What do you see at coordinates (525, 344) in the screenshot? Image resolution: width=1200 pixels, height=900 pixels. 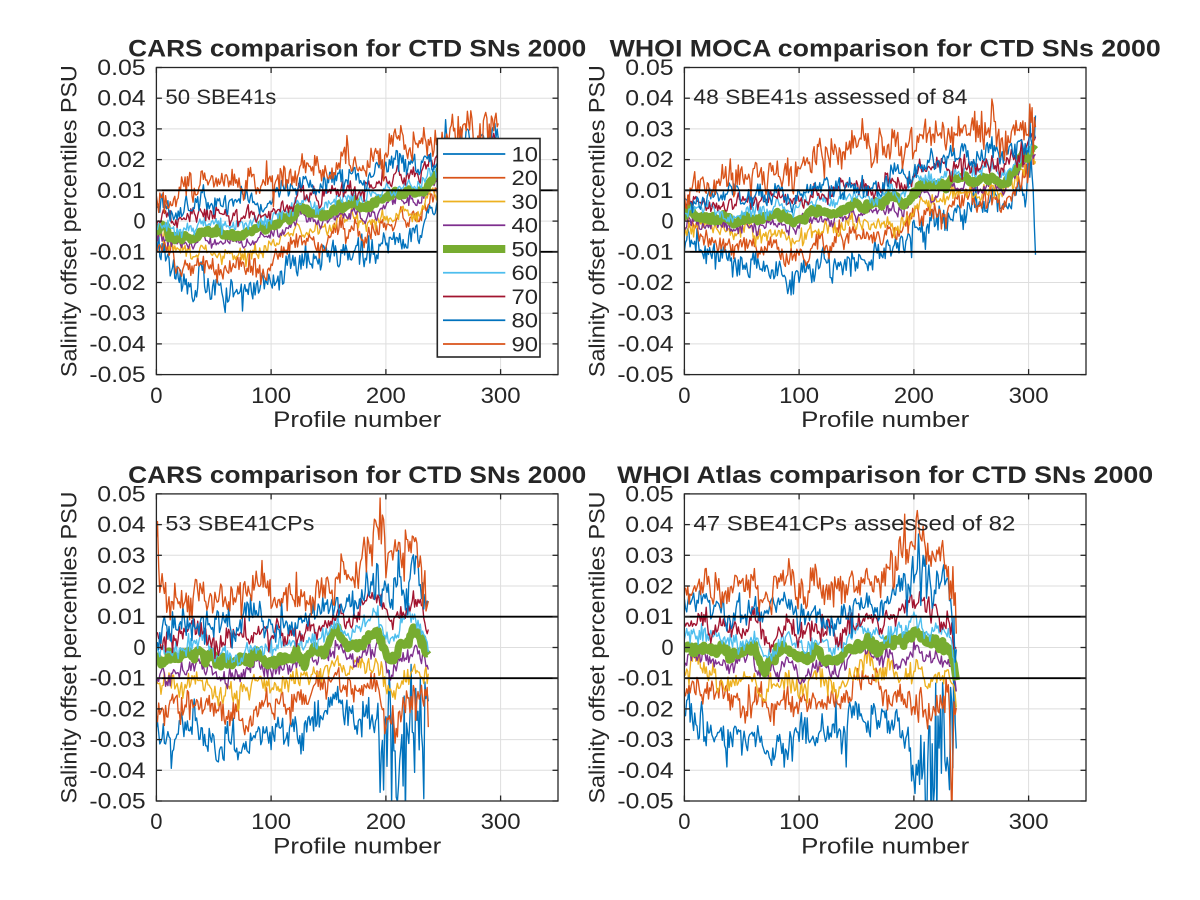 I see `svg-text: 90` at bounding box center [525, 344].